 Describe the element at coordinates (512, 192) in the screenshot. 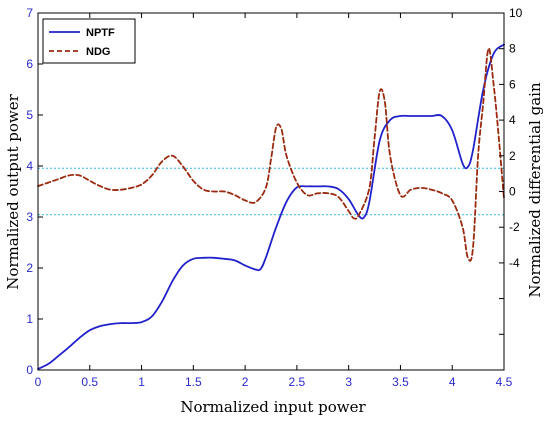

I see `y-right-tick-label: 0` at that location.